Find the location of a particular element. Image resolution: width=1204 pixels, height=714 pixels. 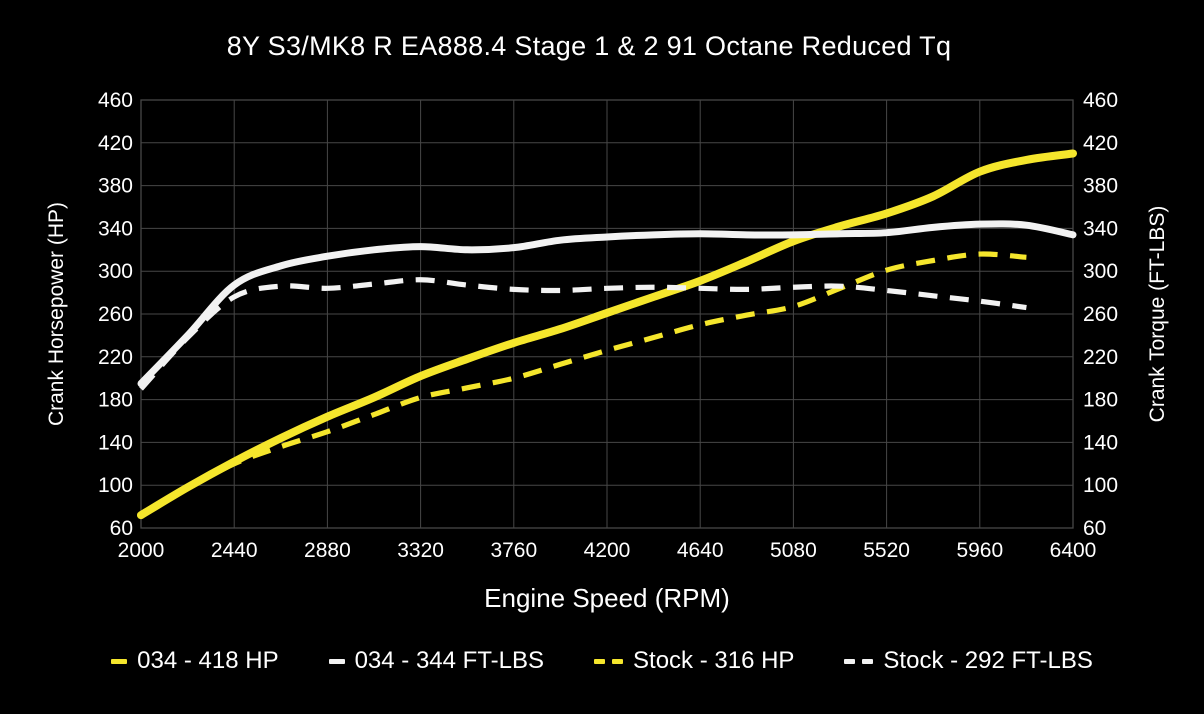

x-axis-tick-label: 5520 is located at coordinates (886, 550).